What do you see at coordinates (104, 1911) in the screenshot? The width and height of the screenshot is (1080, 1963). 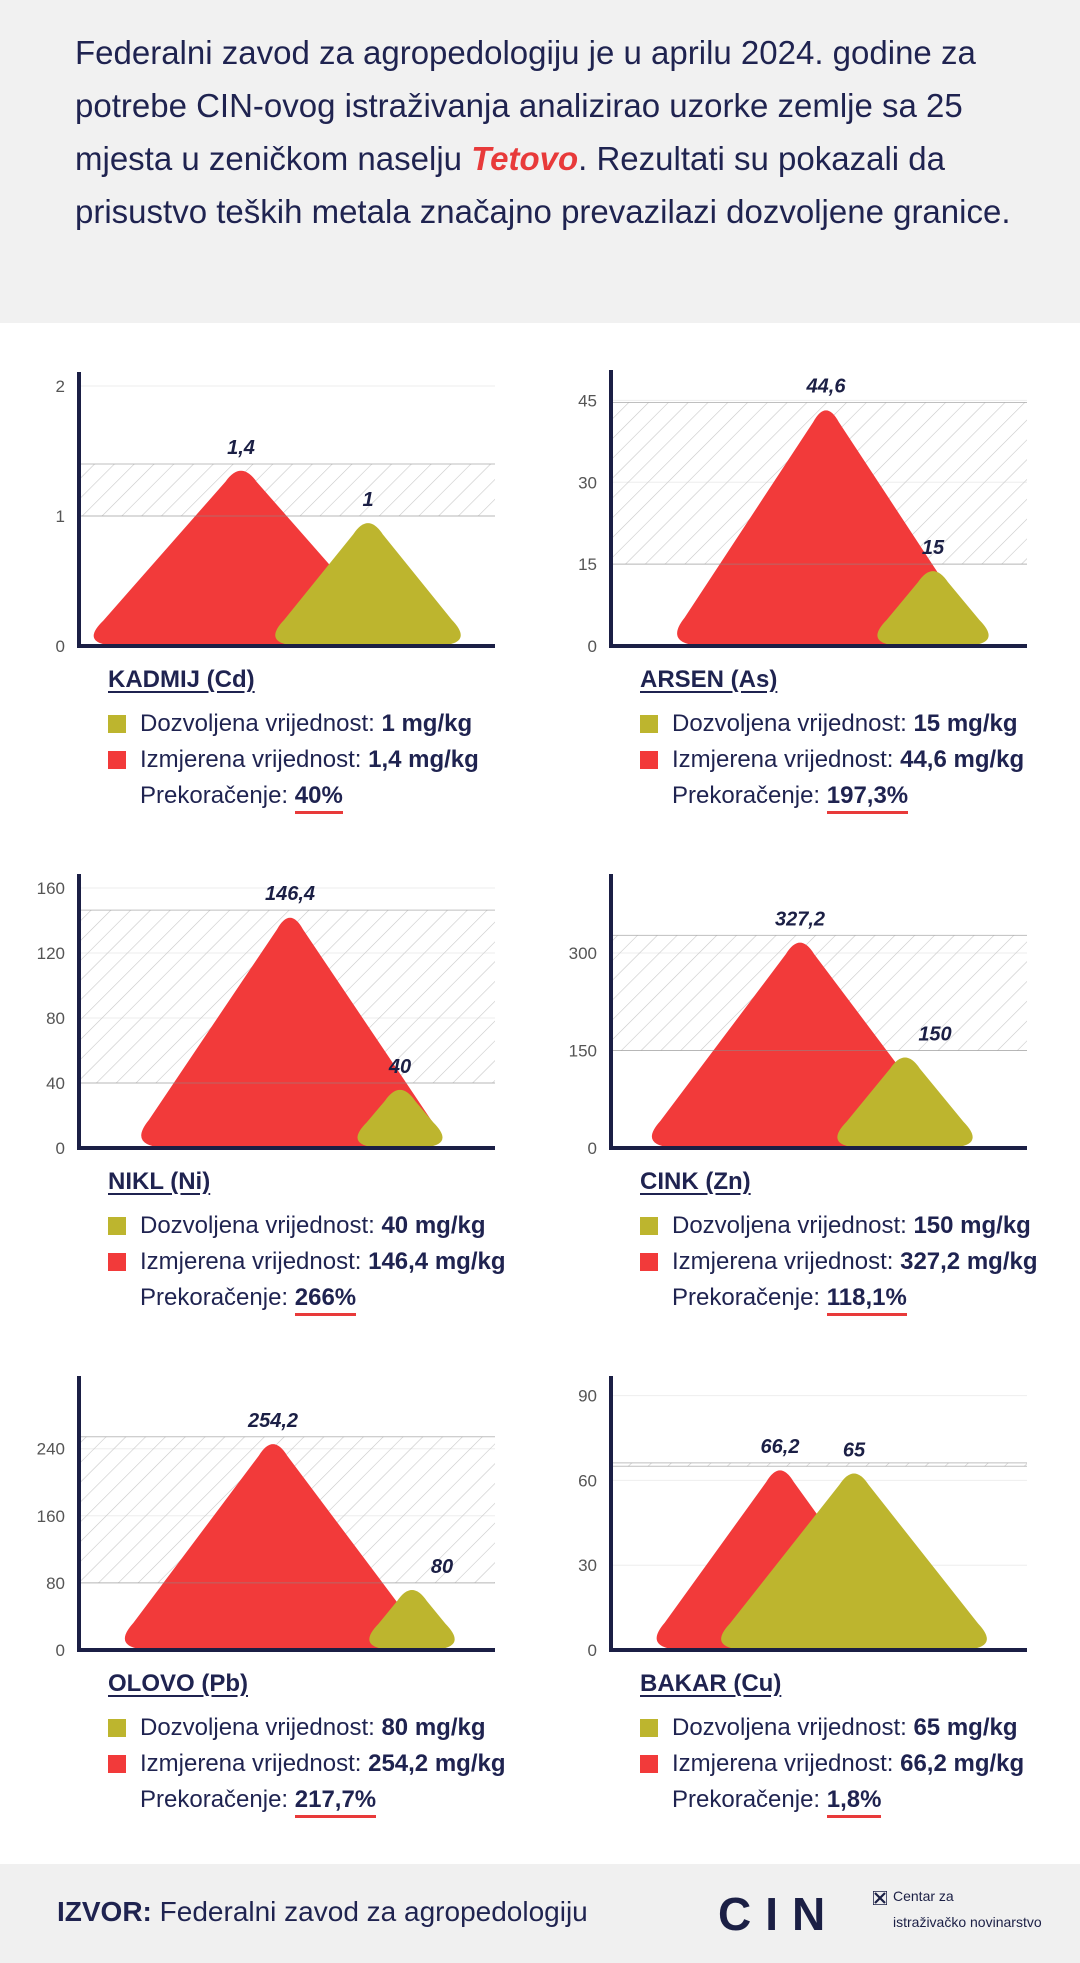 I see `source-label: IZVOR:` at bounding box center [104, 1911].